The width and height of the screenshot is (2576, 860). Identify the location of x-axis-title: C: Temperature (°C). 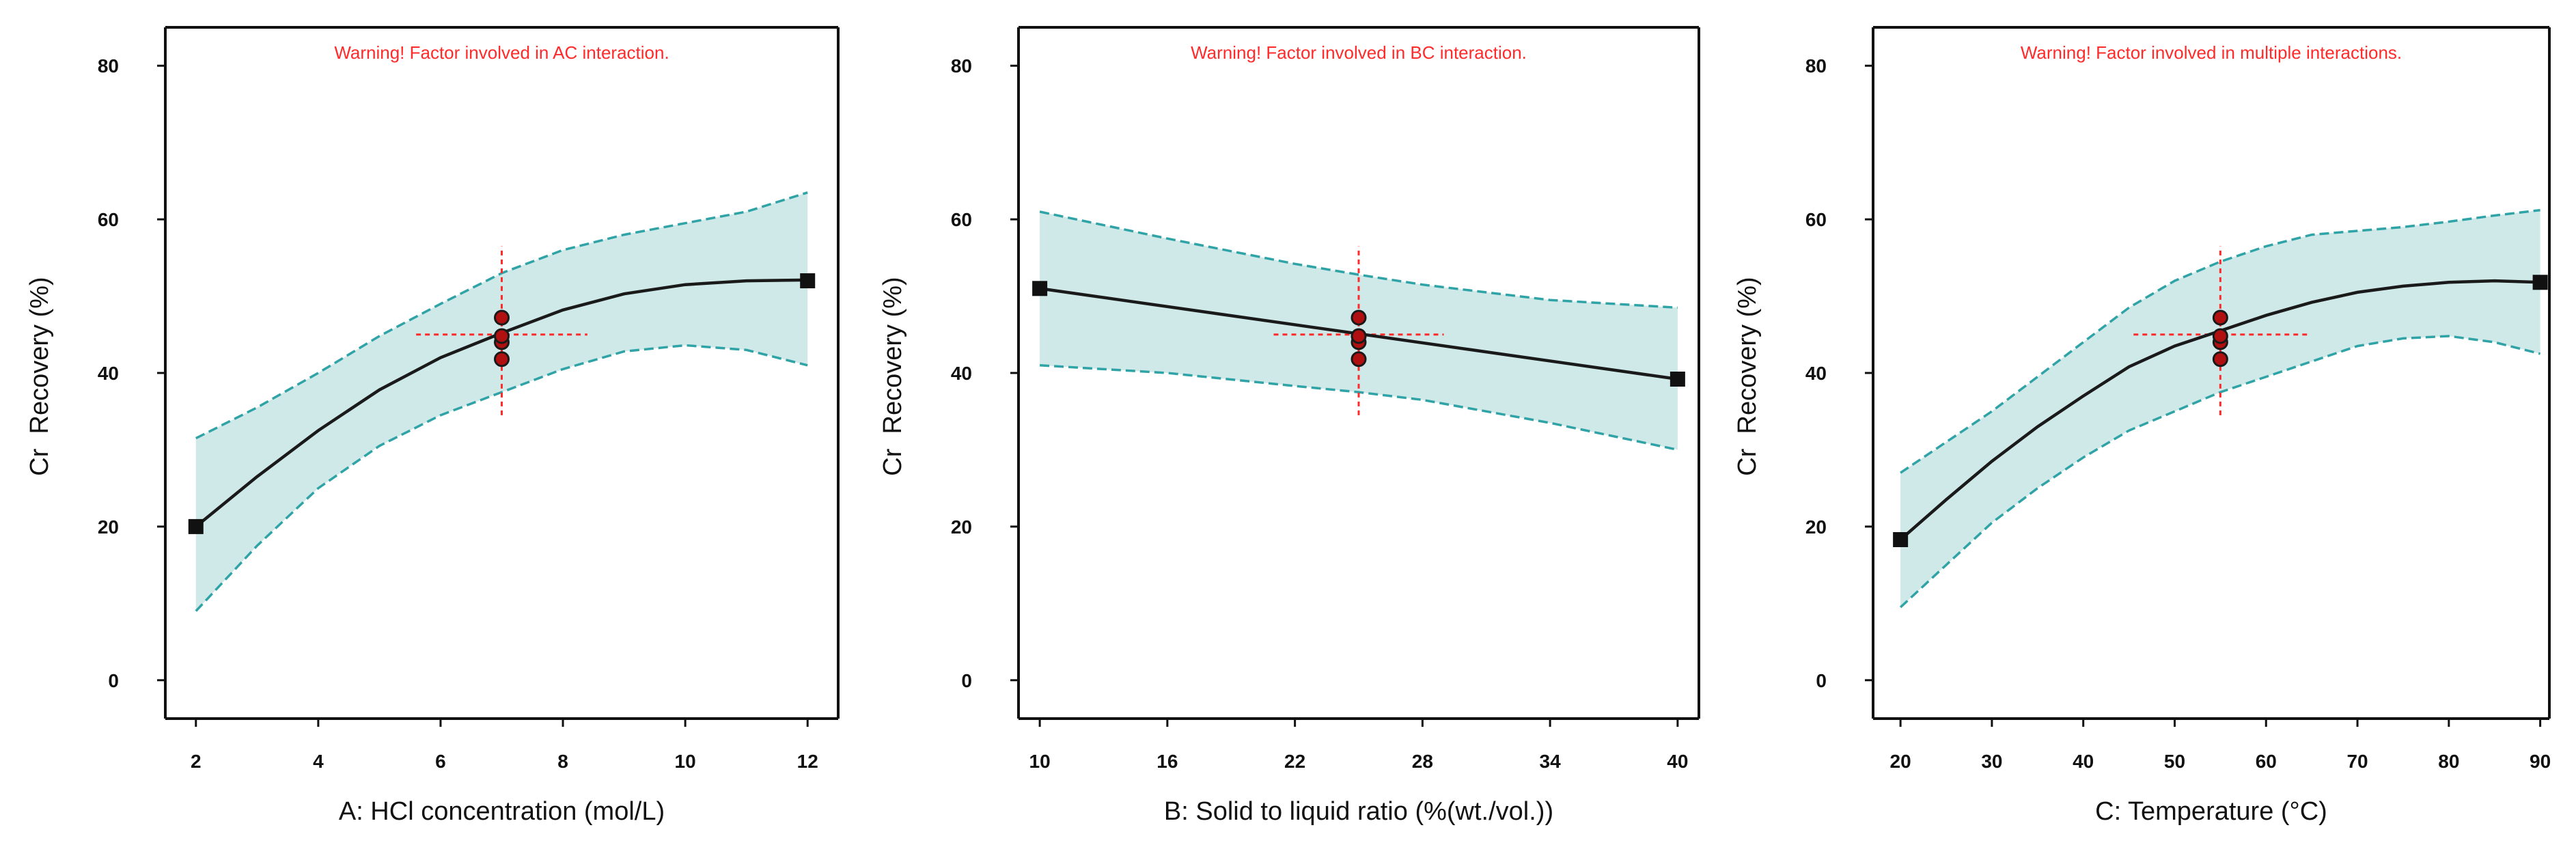
(2211, 812).